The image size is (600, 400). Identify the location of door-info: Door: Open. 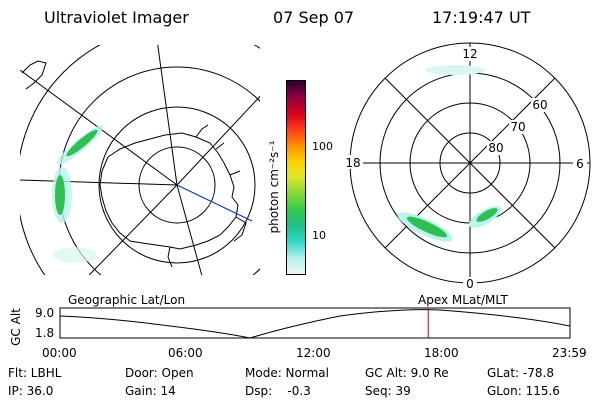
(159, 373).